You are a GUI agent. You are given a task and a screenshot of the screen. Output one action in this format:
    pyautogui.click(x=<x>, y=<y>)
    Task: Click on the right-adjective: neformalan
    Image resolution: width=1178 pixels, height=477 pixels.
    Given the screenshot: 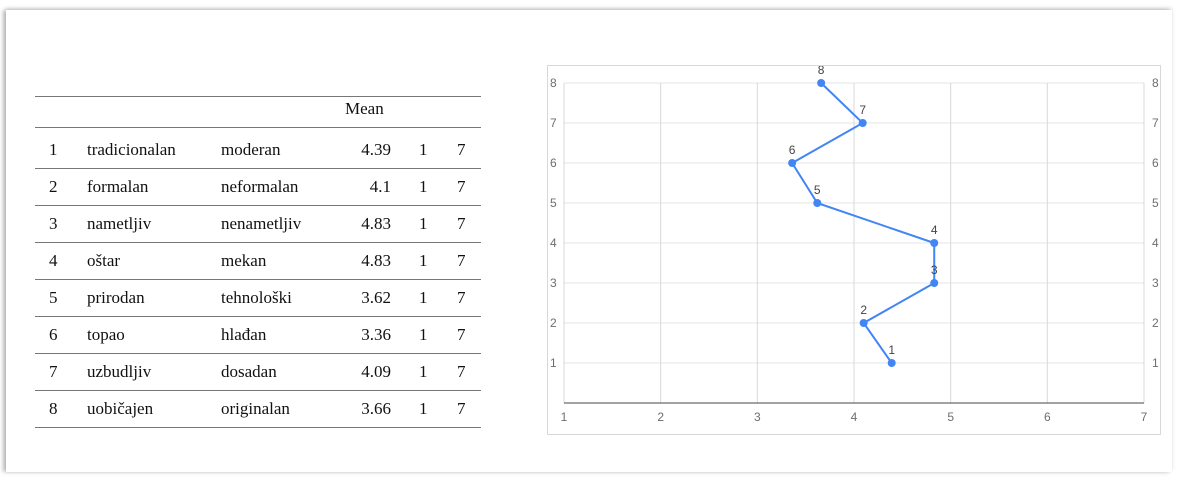 What is the action you would take?
    pyautogui.click(x=260, y=186)
    